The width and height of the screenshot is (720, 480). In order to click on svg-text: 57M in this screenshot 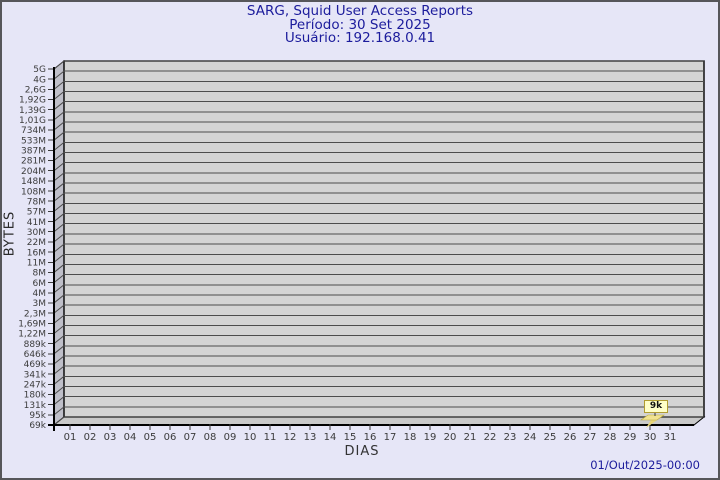, I will do `click(36, 213)`.